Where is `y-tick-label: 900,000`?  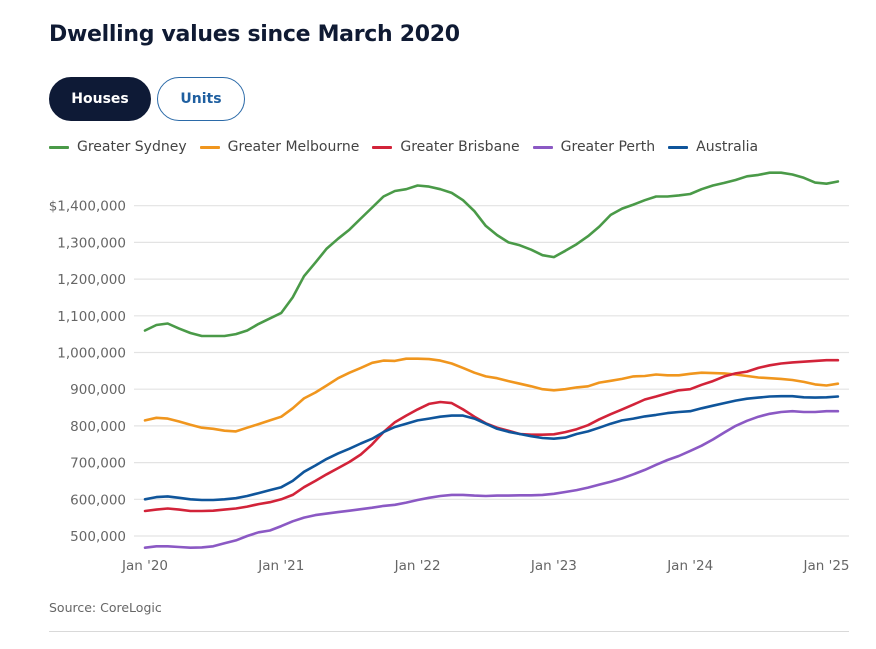
y-tick-label: 900,000 is located at coordinates (98, 390).